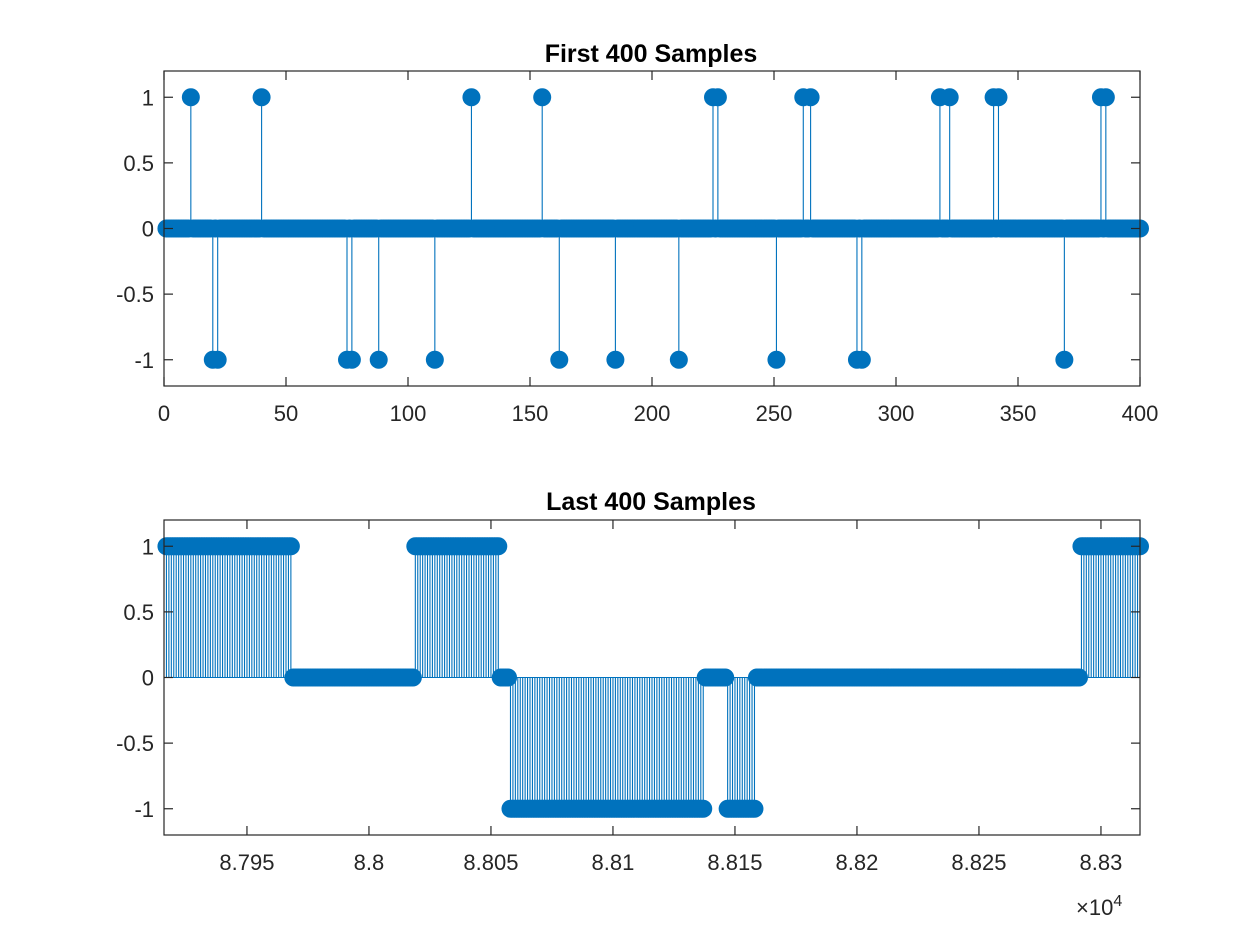  I want to click on x-tick-label: 8.815, so click(734, 862).